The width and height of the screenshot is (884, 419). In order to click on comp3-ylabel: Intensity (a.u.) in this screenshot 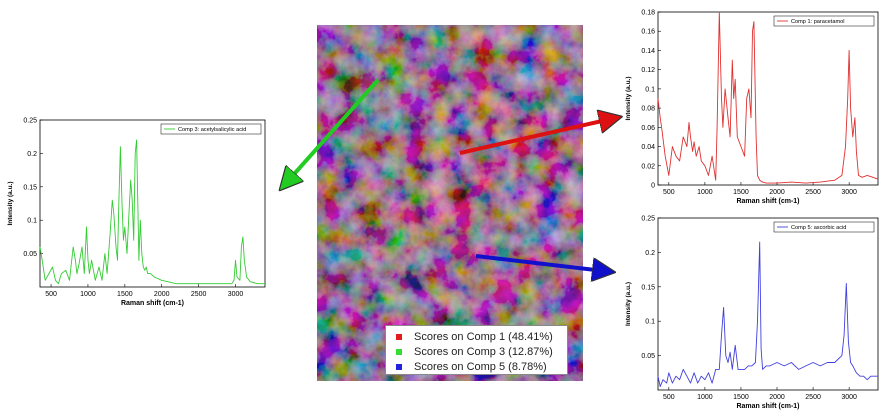, I will do `click(10, 203)`.